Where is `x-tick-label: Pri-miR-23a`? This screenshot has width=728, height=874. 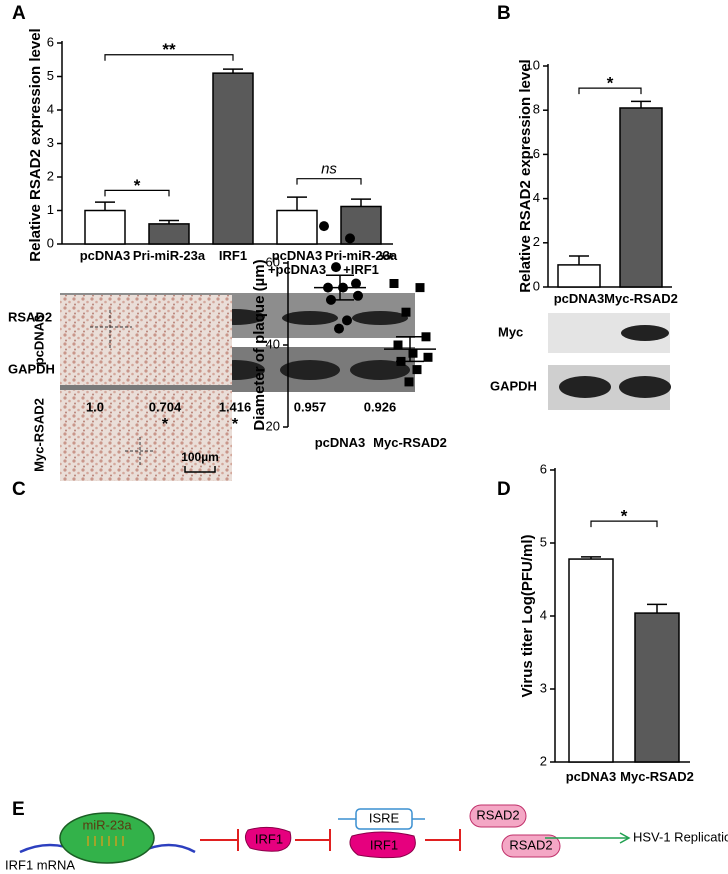
x-tick-label: Pri-miR-23a is located at coordinates (169, 255).